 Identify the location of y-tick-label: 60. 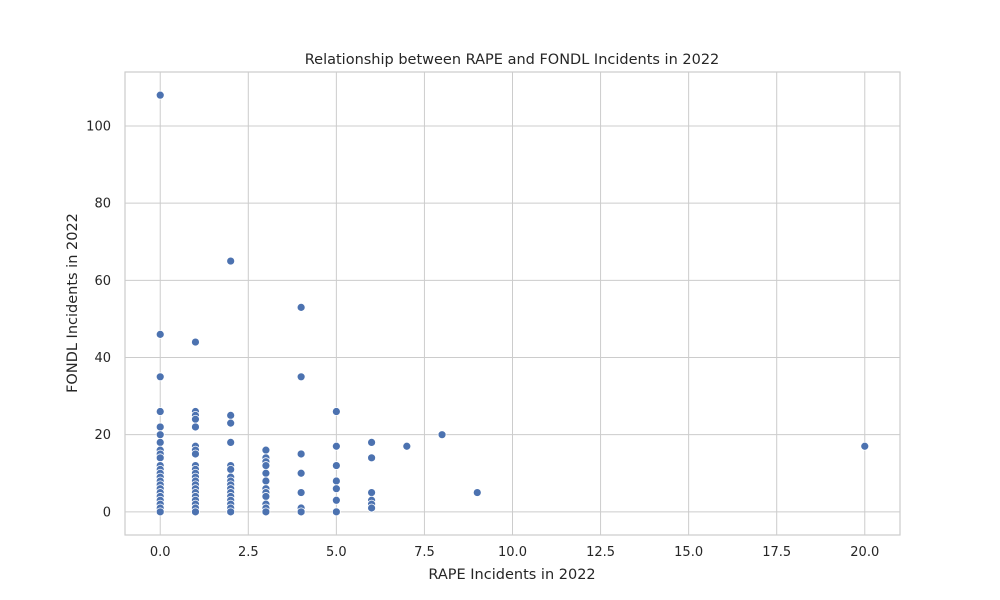
(102, 281).